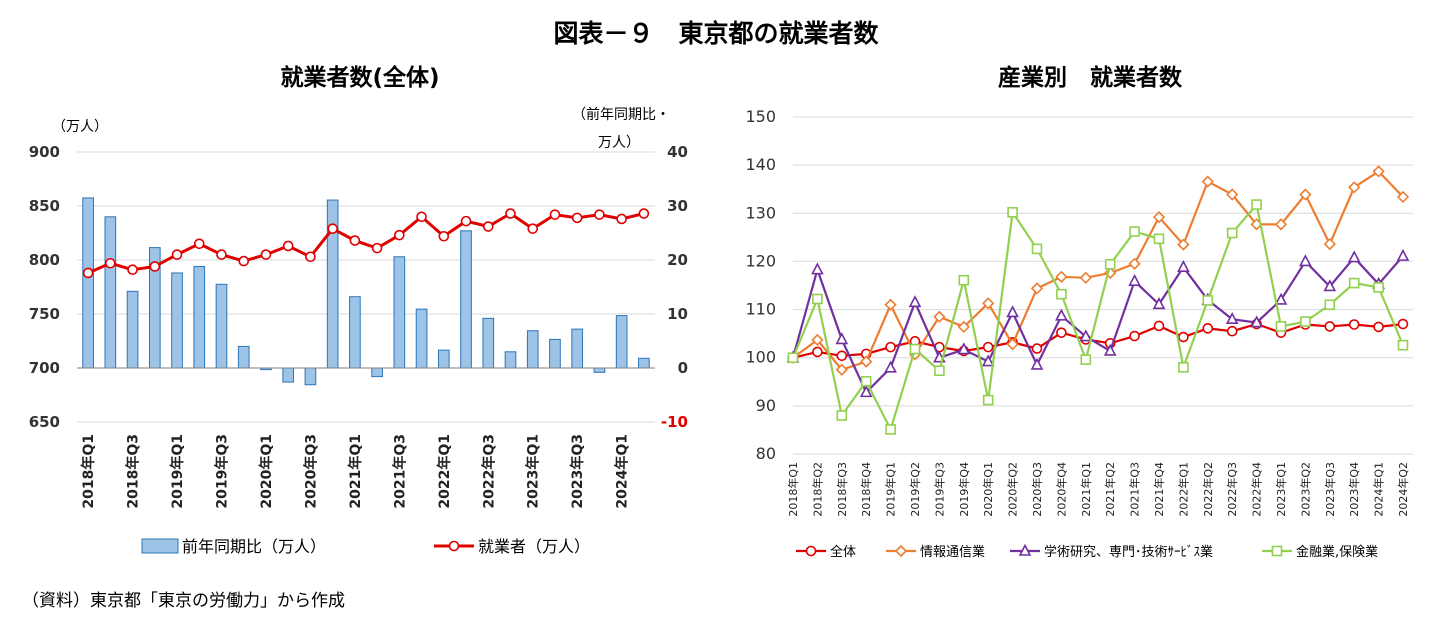  What do you see at coordinates (760, 260) in the screenshot?
I see `y-tick-label: 120` at bounding box center [760, 260].